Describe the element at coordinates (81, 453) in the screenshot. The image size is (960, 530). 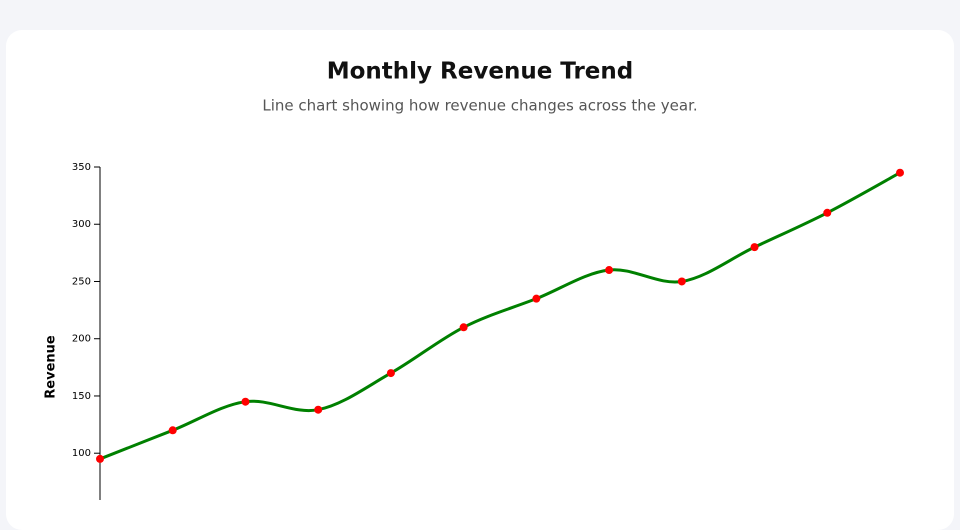
I see `y-tick-label: 100` at that location.